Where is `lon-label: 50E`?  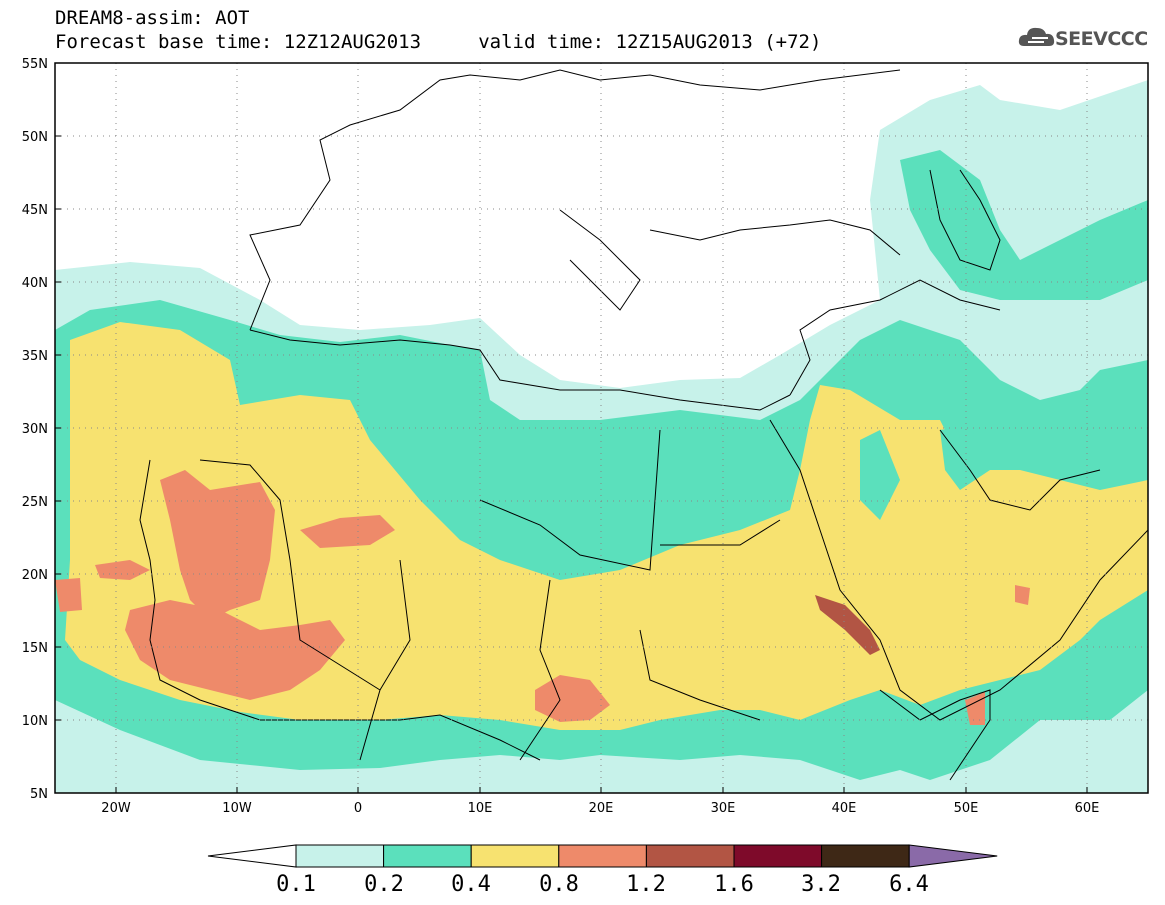 lon-label: 50E is located at coordinates (966, 808).